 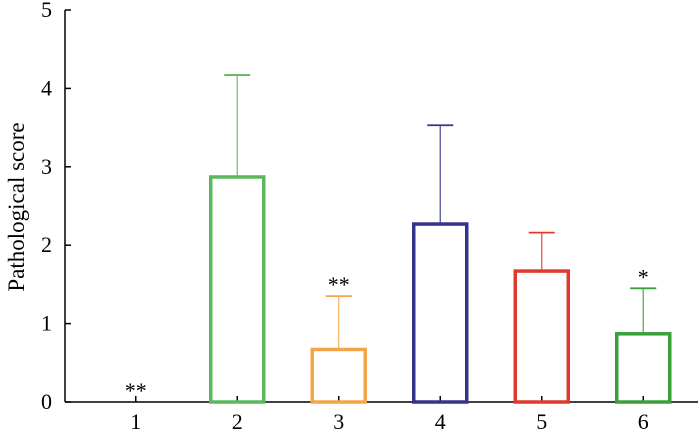 What do you see at coordinates (643, 276) in the screenshot?
I see `significance-marker: *` at bounding box center [643, 276].